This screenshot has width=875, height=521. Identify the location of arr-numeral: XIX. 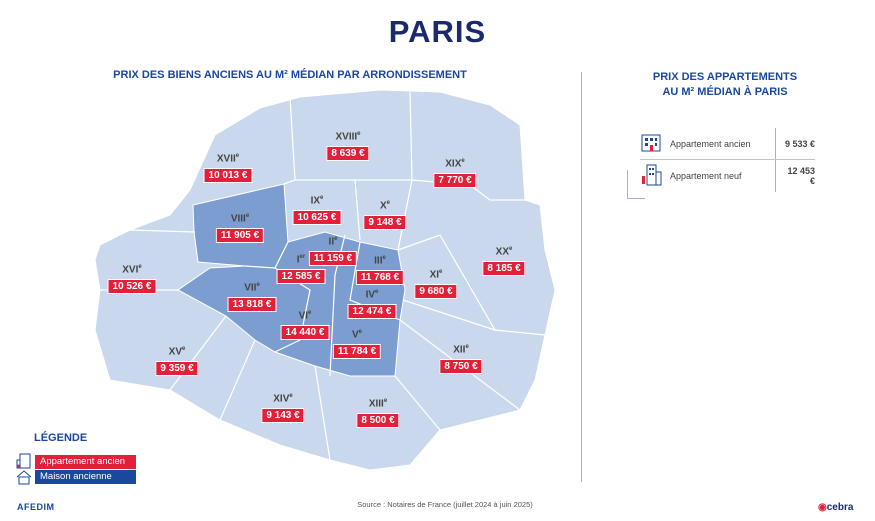
(453, 164).